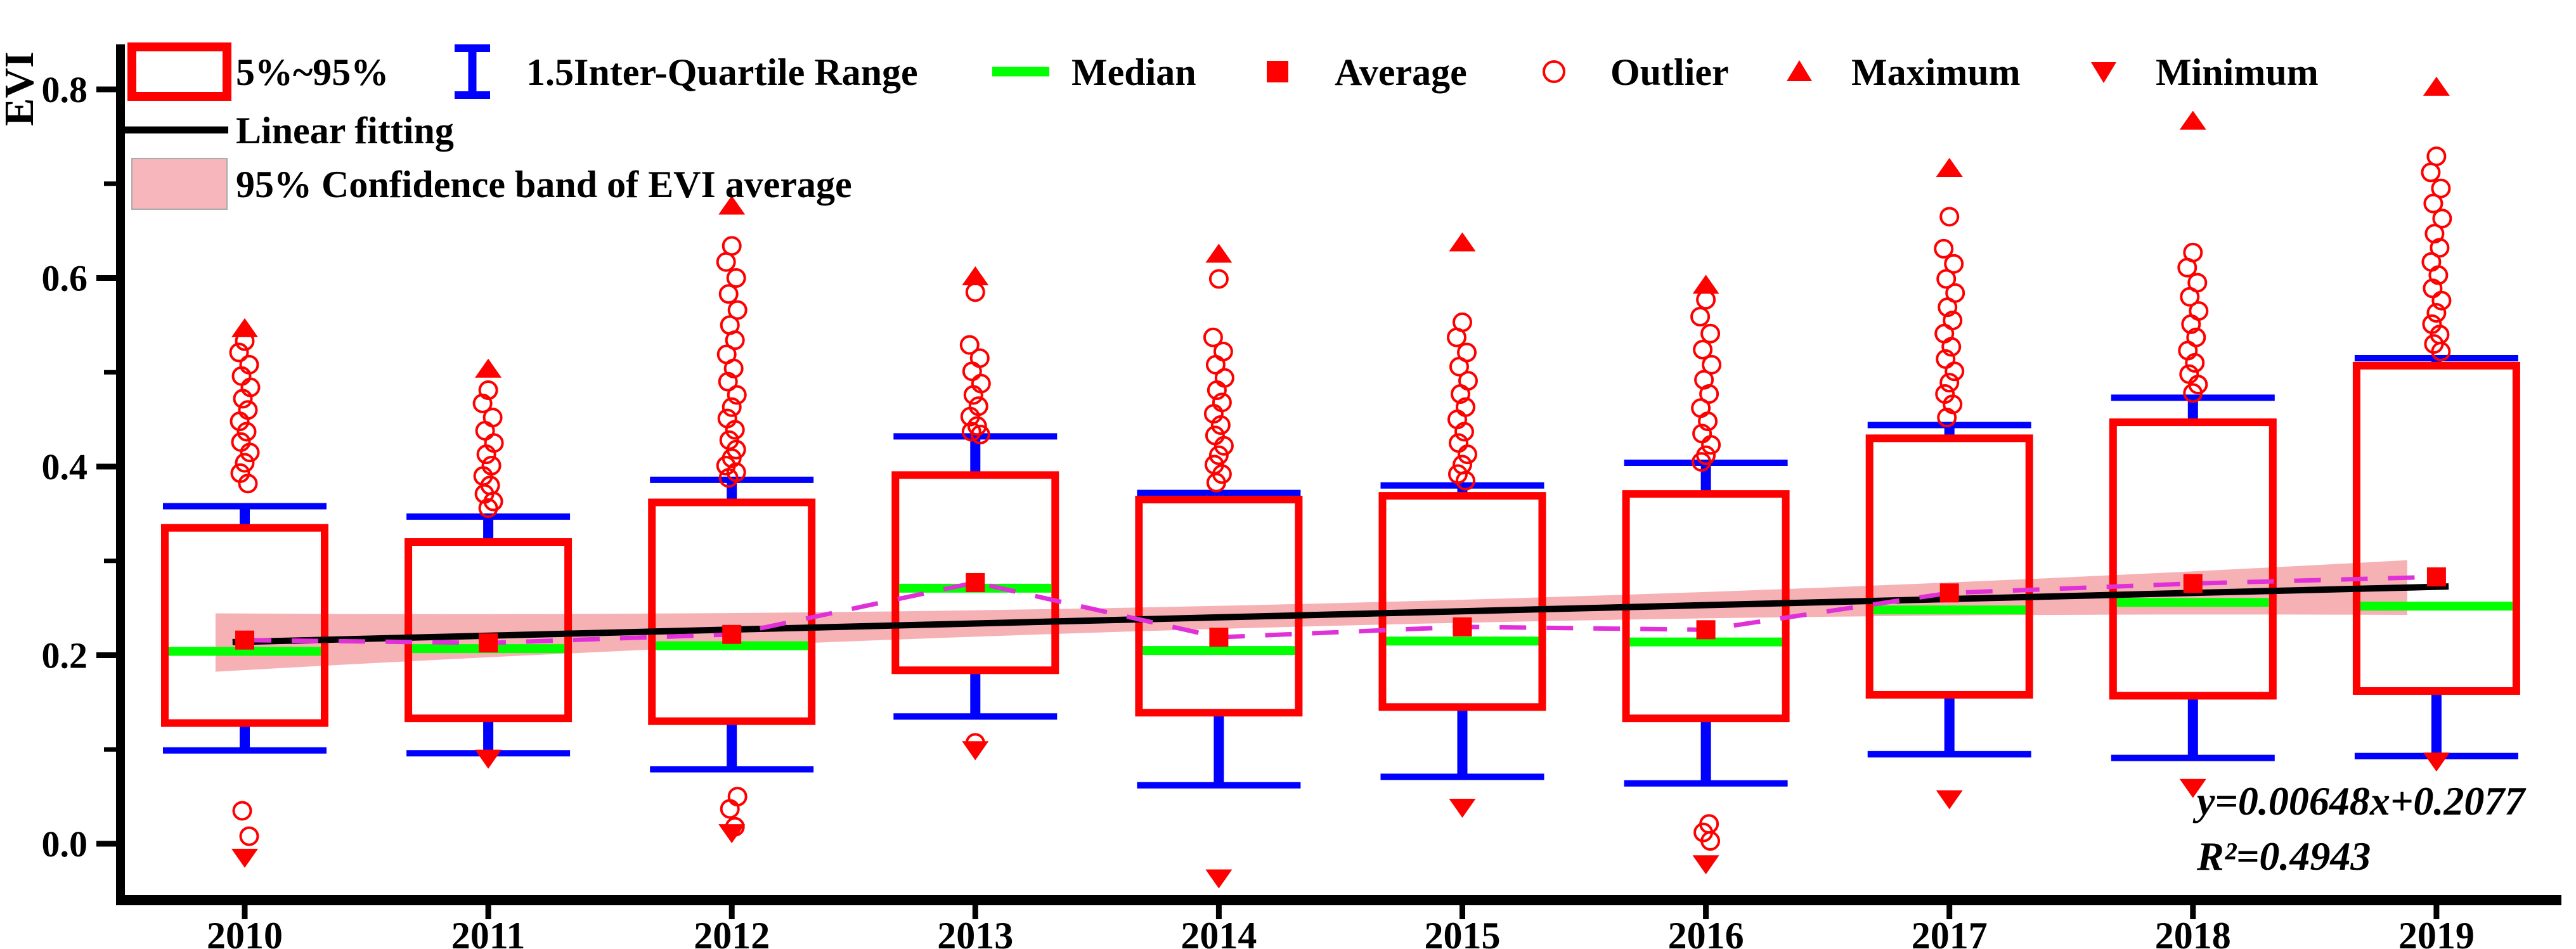 The image size is (2576, 949). What do you see at coordinates (345, 131) in the screenshot?
I see `legend-label: Linear fitting` at bounding box center [345, 131].